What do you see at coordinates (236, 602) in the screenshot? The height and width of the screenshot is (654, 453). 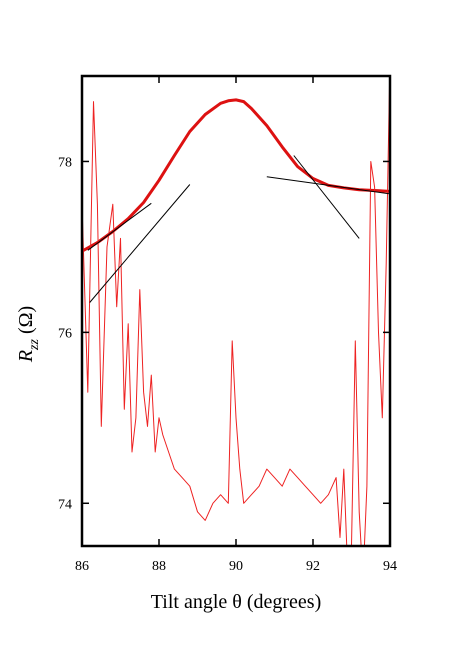 I see `x-axis-title: Tilt angle θ (degrees)` at bounding box center [236, 602].